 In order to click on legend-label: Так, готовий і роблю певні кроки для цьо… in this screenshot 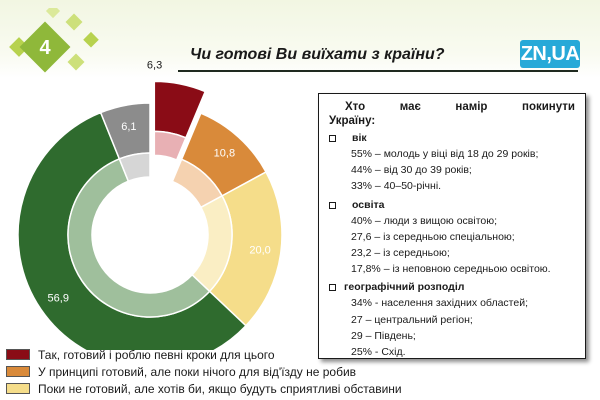, I will do `click(156, 354)`.